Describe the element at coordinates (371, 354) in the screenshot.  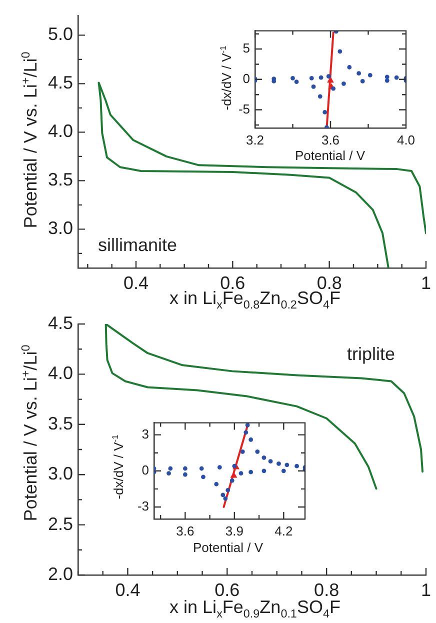
I see `annotation: triplite` at that location.